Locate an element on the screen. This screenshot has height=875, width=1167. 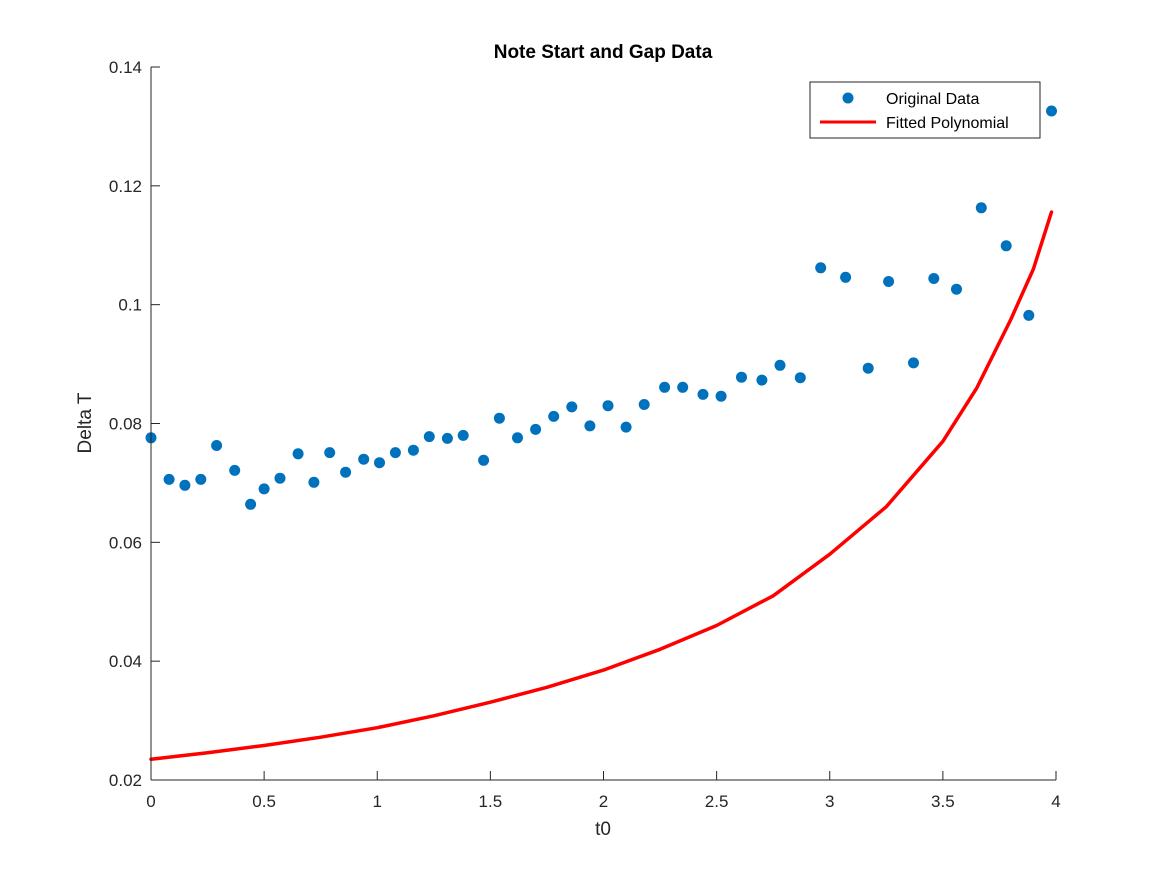
legend-label-original-data: Original Data is located at coordinates (932, 99).